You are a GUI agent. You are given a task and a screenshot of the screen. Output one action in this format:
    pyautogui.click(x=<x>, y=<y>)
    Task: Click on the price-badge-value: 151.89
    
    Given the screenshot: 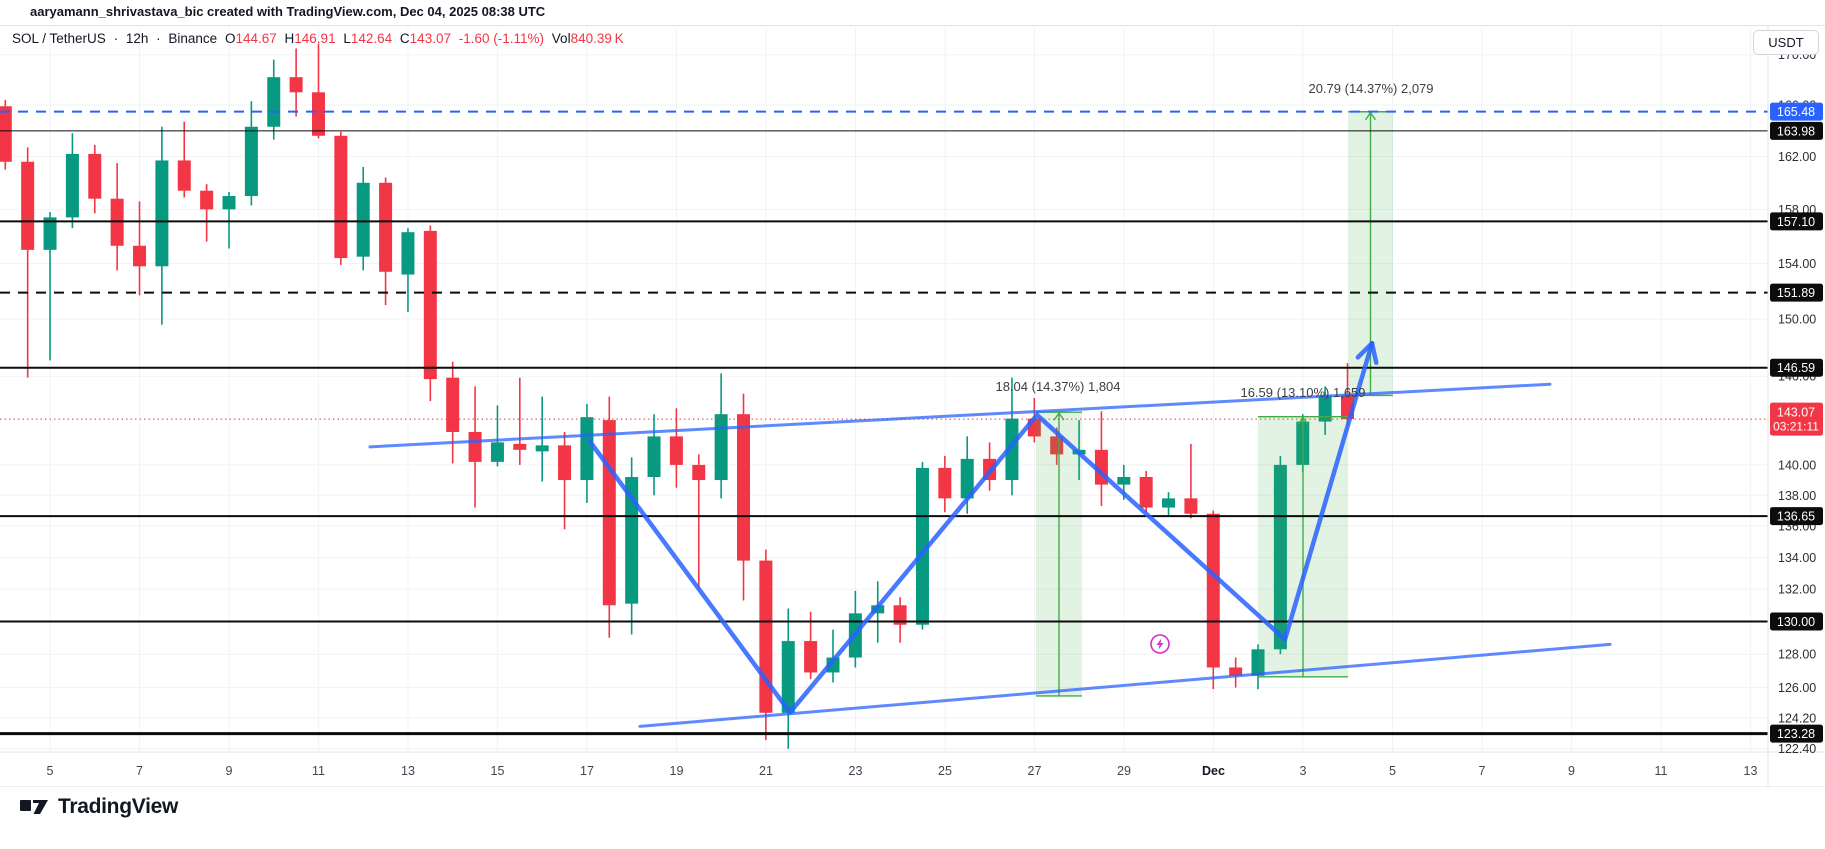 What is the action you would take?
    pyautogui.click(x=1796, y=293)
    